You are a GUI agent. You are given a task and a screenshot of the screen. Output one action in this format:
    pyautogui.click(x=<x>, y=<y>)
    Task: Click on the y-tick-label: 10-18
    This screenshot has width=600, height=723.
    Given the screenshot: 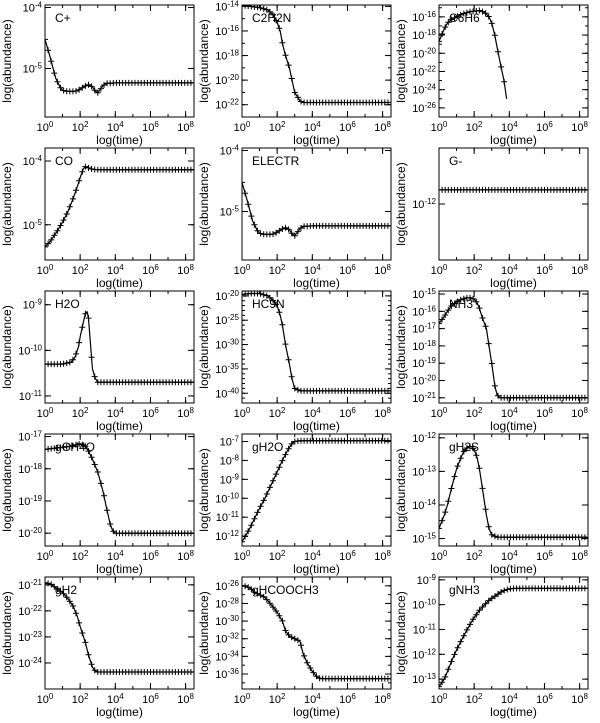 What is the action you would take?
    pyautogui.click(x=30, y=469)
    